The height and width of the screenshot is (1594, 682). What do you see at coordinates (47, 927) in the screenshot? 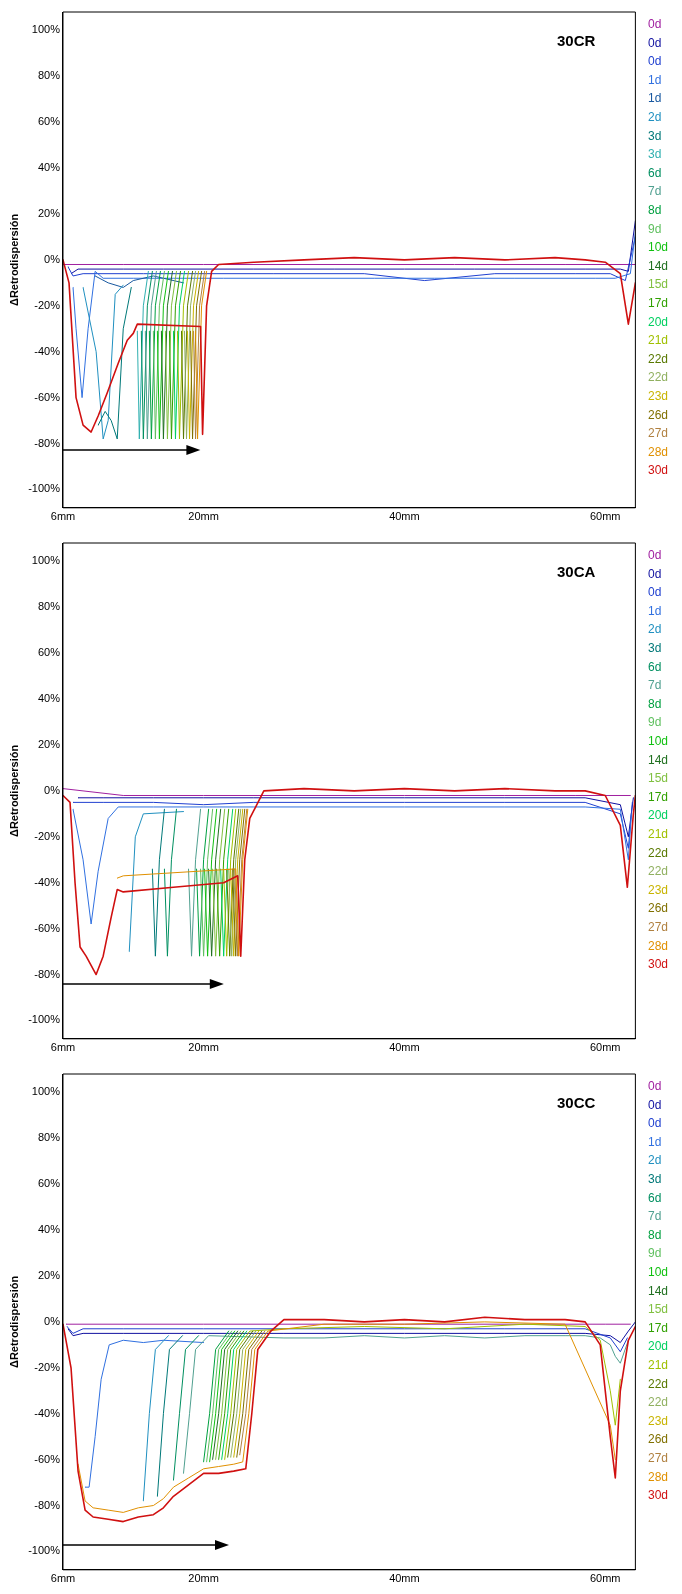
I see `y-tick-label: -60%` at bounding box center [47, 927].